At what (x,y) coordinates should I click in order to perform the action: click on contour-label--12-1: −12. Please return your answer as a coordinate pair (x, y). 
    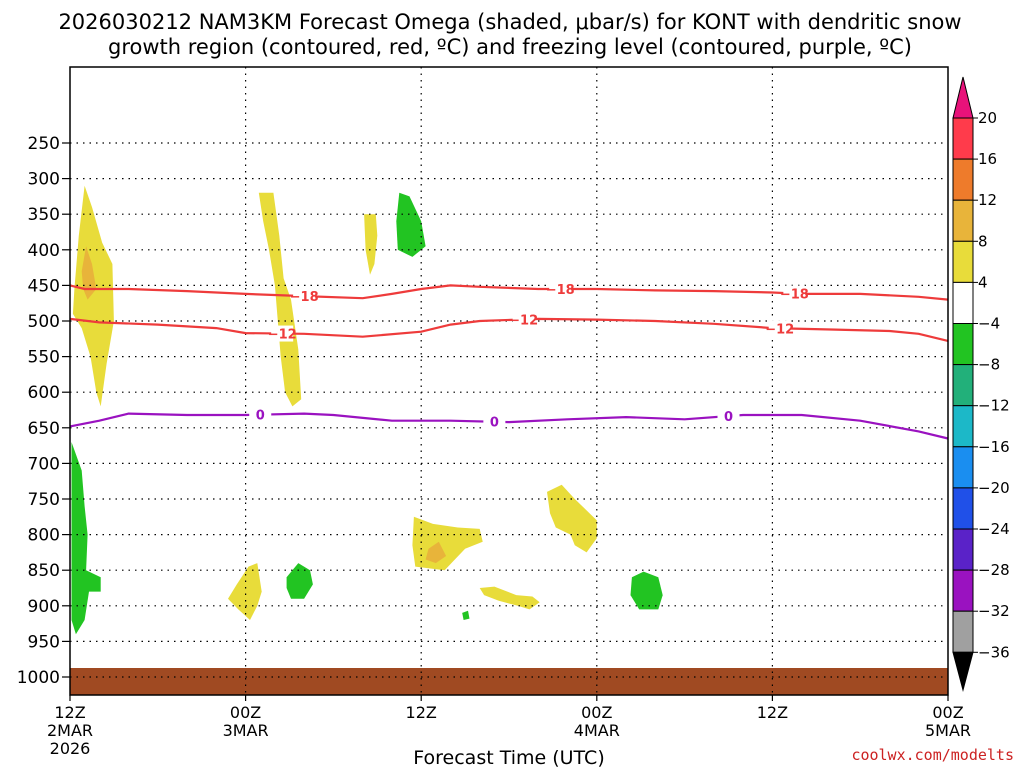
    Looking at the image, I should click on (523, 320).